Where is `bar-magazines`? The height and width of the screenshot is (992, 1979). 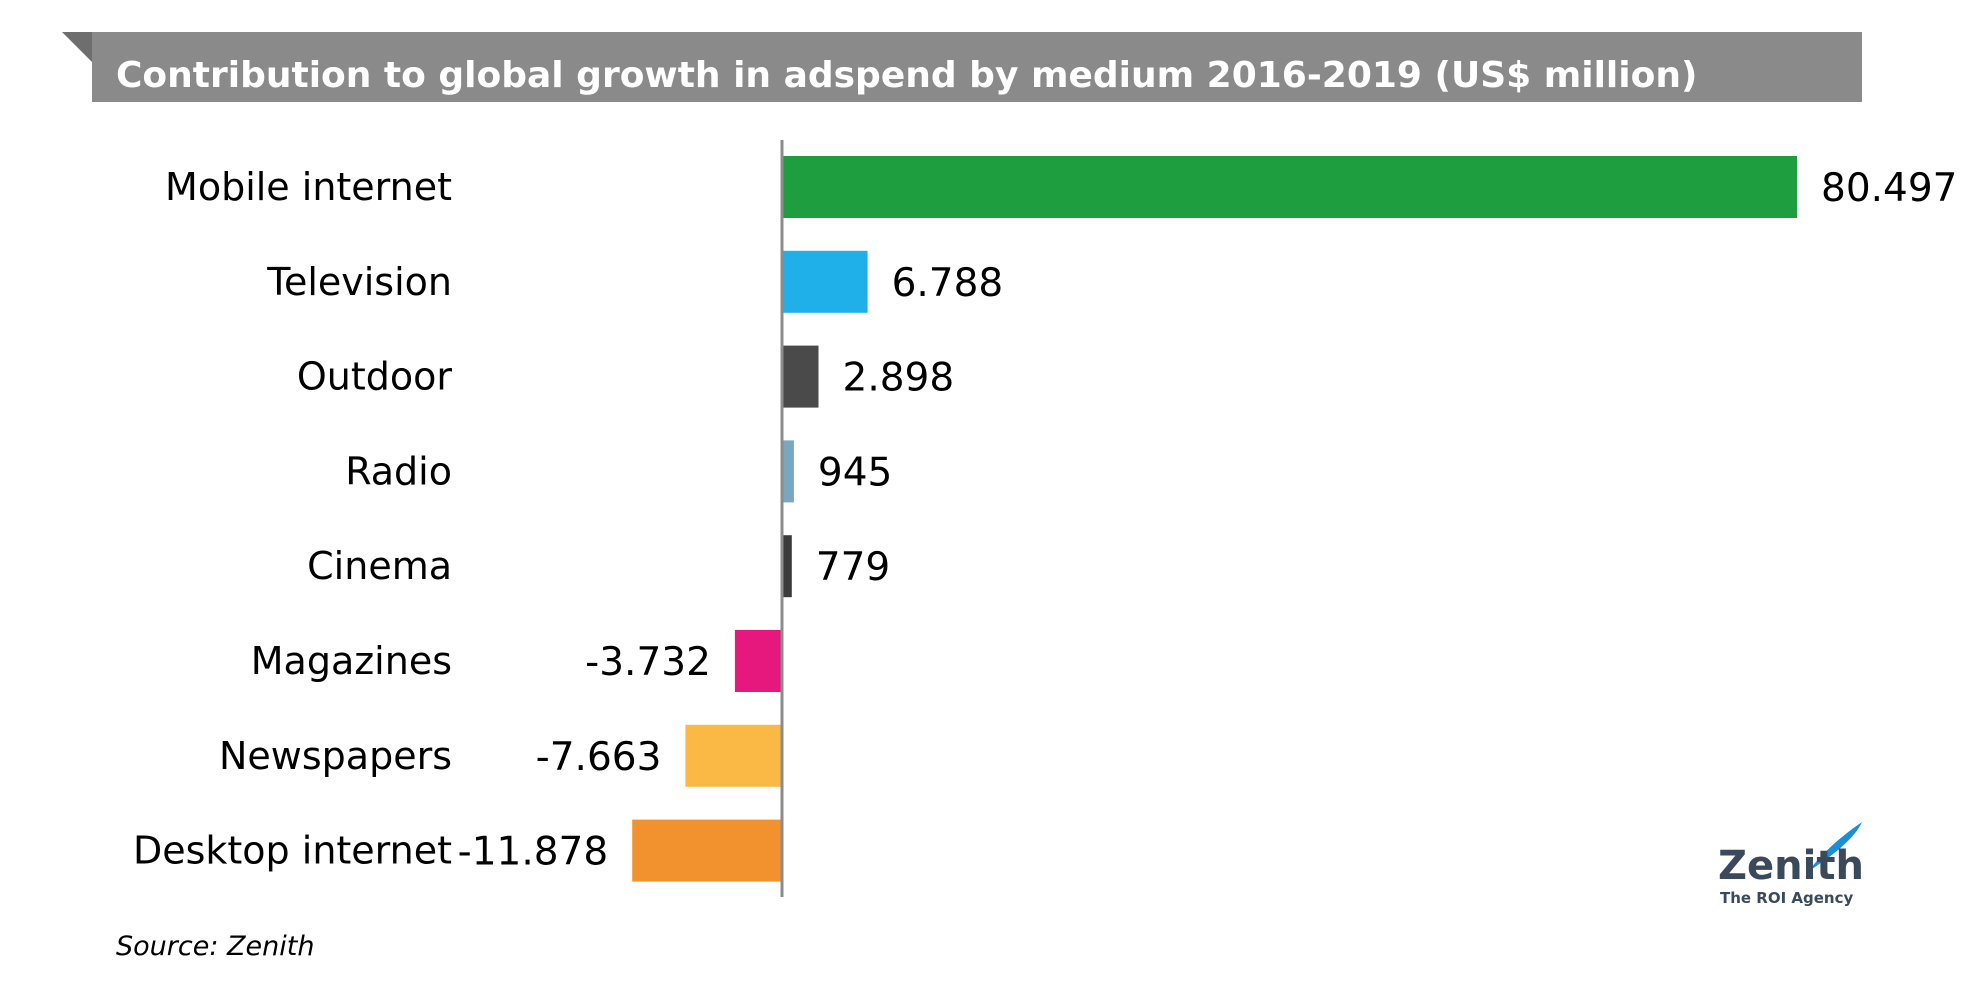 bar-magazines is located at coordinates (758, 661).